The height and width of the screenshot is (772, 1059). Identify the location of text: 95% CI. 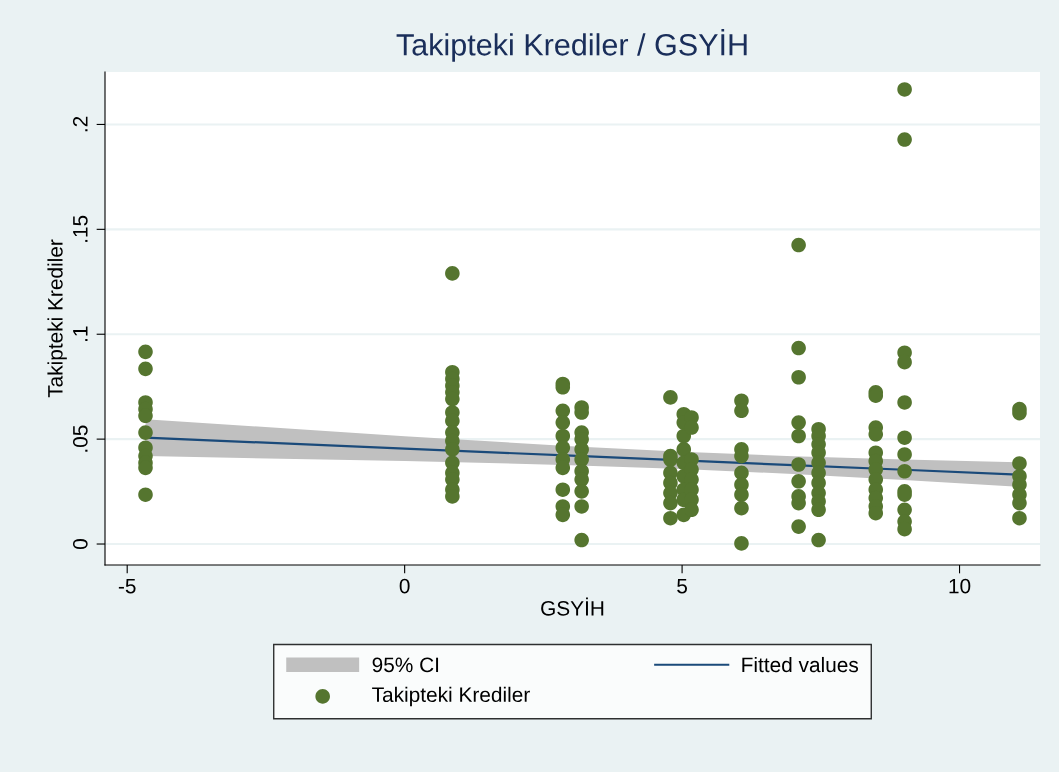
(405, 665).